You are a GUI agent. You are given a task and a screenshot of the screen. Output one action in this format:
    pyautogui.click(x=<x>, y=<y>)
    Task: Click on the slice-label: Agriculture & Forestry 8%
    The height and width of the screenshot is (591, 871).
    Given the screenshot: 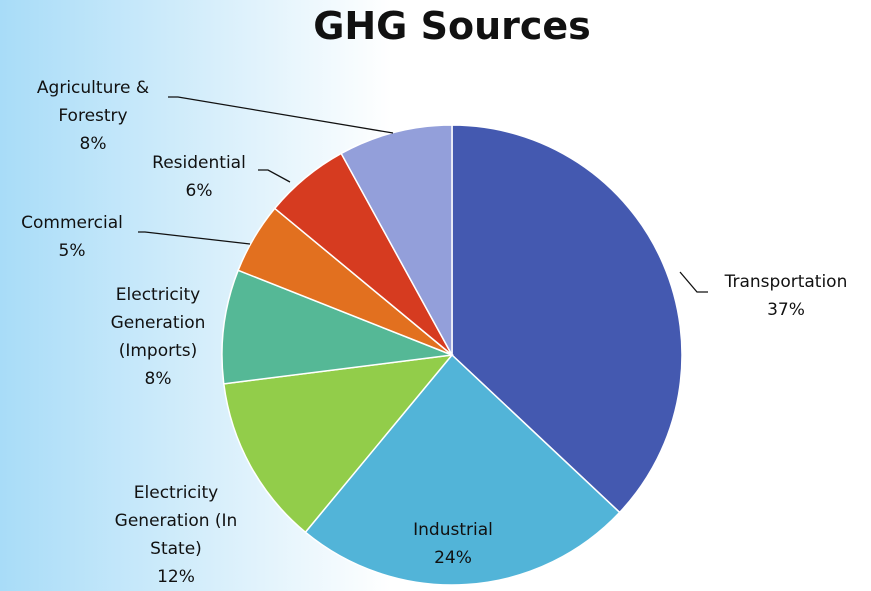 What is the action you would take?
    pyautogui.click(x=93, y=116)
    